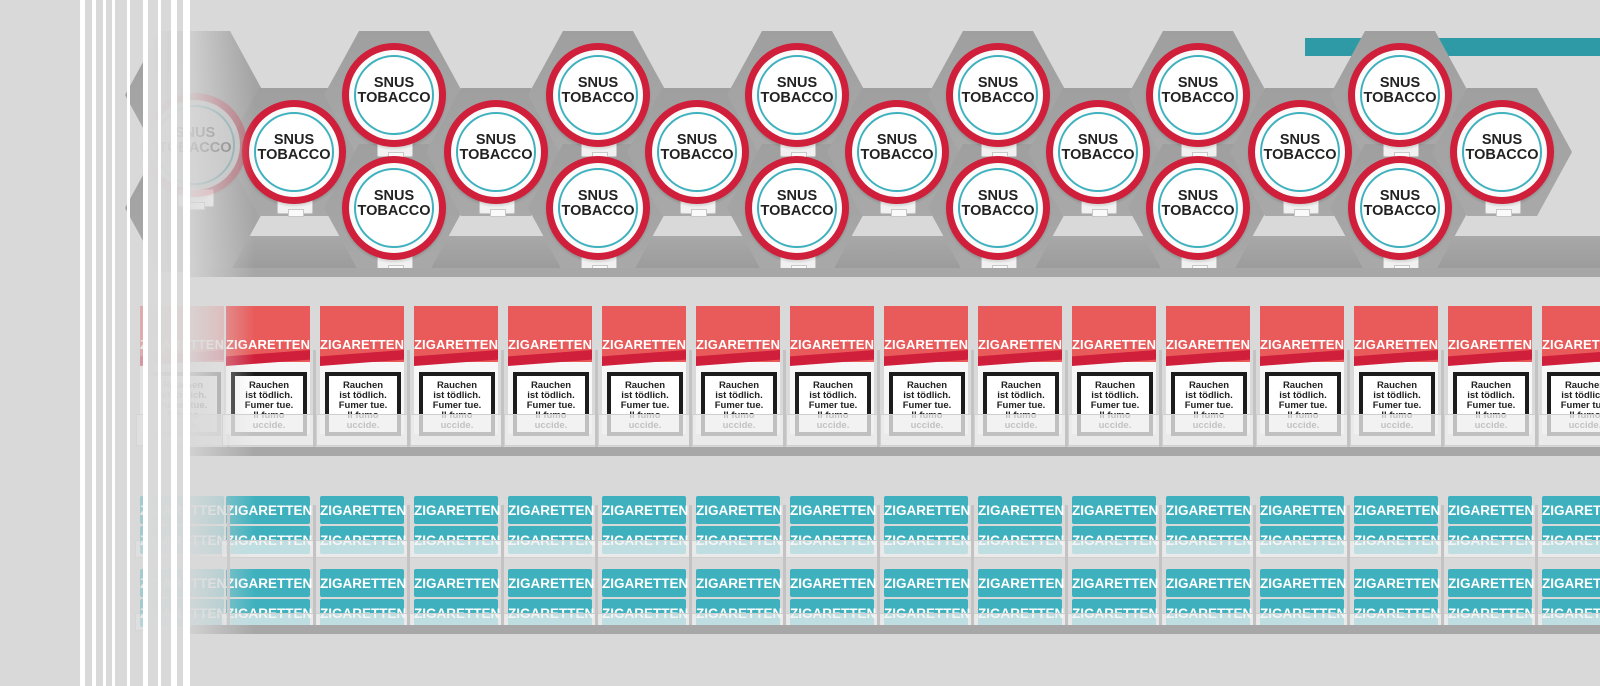 The height and width of the screenshot is (686, 1600). Describe the element at coordinates (200, 343) in the screenshot. I see `left-fade` at that location.